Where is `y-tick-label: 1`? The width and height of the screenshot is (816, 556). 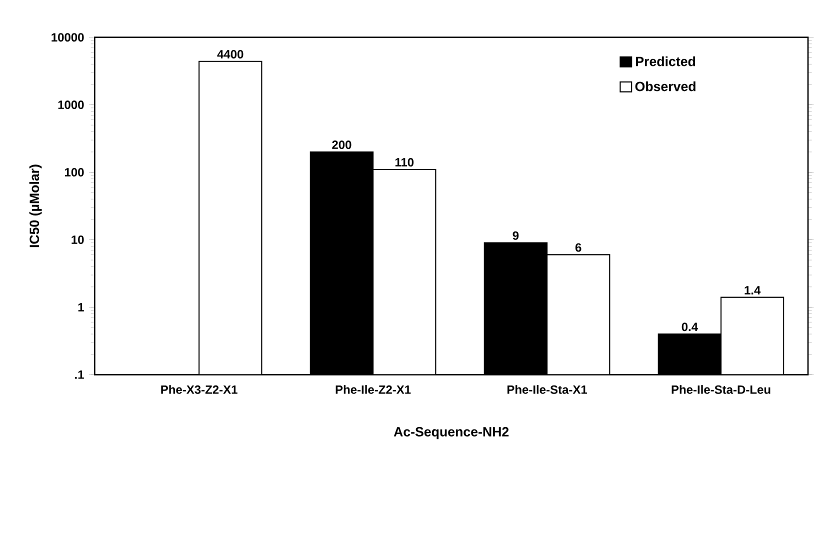 y-tick-label: 1 is located at coordinates (81, 307).